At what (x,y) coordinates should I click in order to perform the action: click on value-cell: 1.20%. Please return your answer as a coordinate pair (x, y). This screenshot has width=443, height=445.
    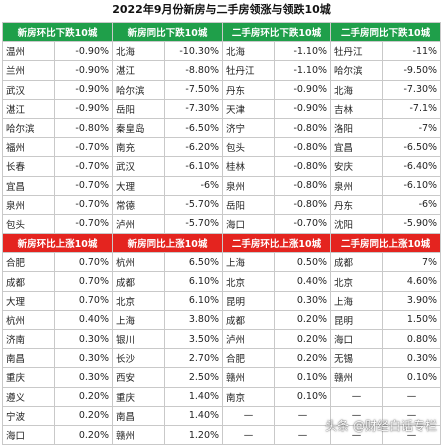
    Looking at the image, I should click on (194, 434).